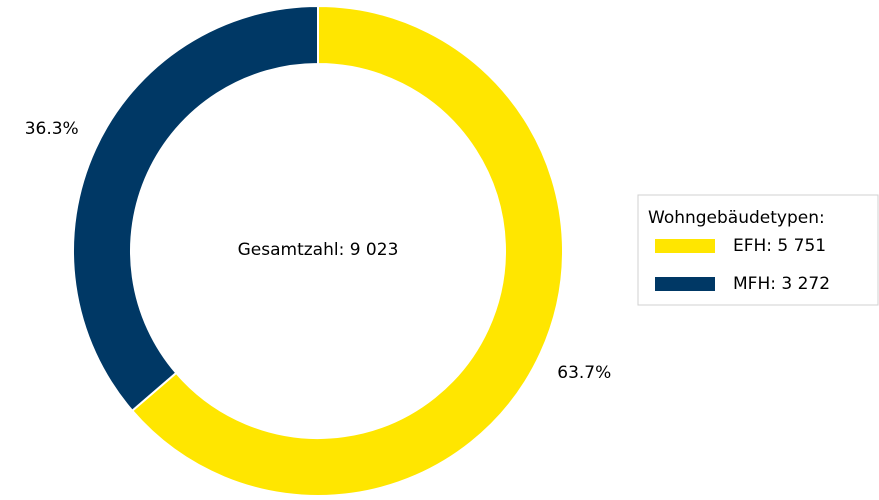 The width and height of the screenshot is (879, 500). What do you see at coordinates (52, 129) in the screenshot?
I see `value-label: 36.3%` at bounding box center [52, 129].